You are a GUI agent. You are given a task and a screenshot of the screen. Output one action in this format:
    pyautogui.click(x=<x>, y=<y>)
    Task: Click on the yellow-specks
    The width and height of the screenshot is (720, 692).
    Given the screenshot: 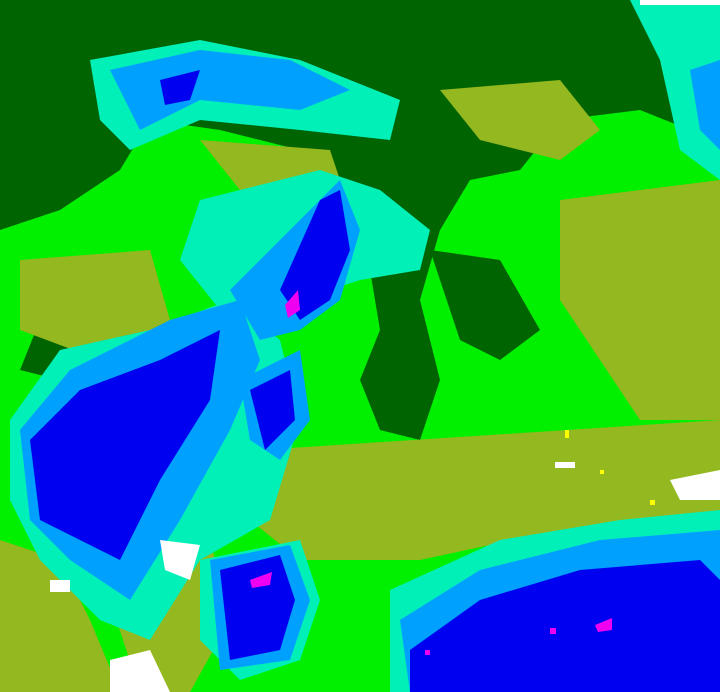 What is the action you would take?
    pyautogui.click(x=610, y=467)
    